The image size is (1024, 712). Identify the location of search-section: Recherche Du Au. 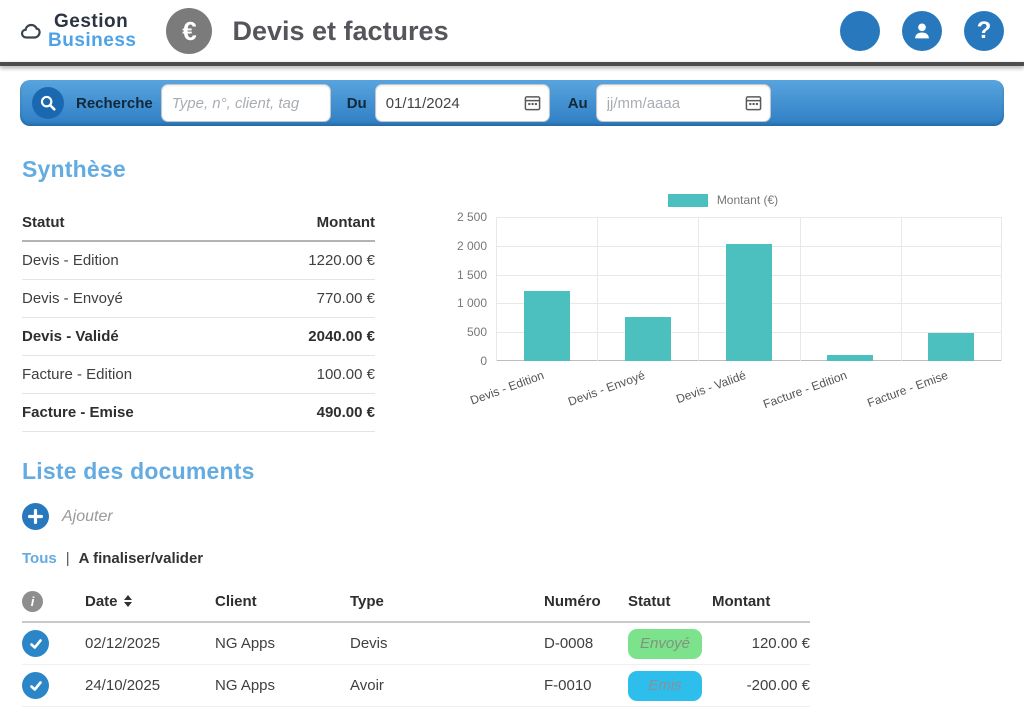
(512, 101).